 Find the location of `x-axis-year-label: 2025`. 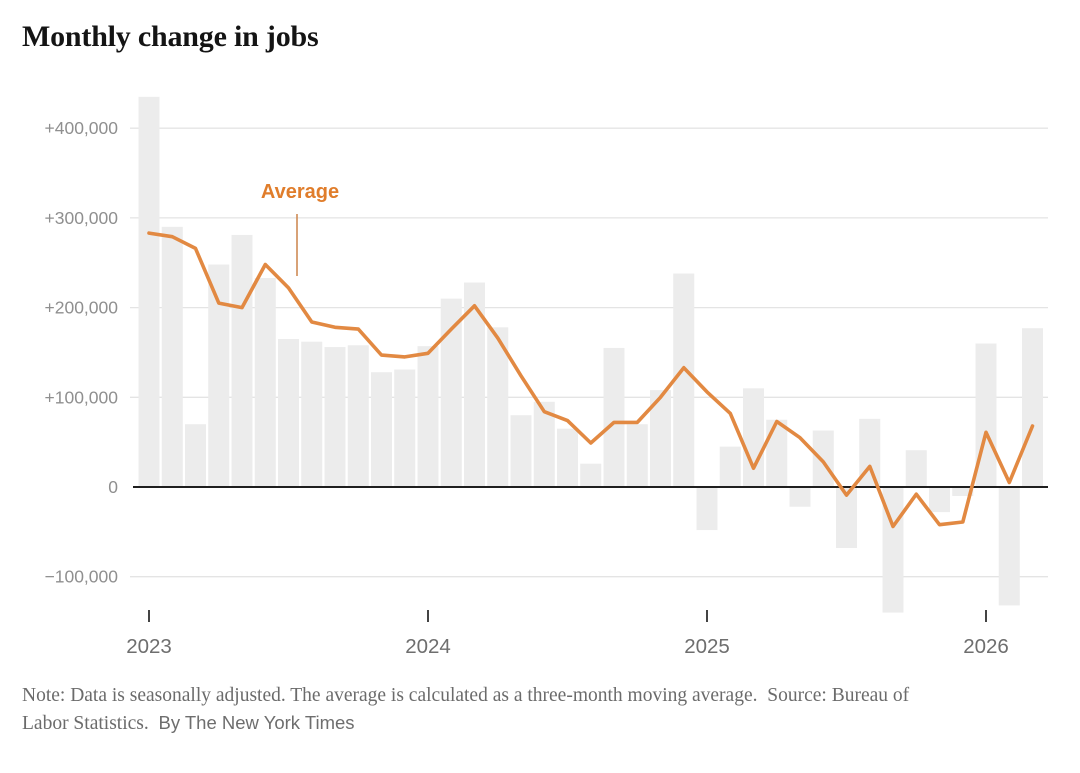

x-axis-year-label: 2025 is located at coordinates (707, 646).